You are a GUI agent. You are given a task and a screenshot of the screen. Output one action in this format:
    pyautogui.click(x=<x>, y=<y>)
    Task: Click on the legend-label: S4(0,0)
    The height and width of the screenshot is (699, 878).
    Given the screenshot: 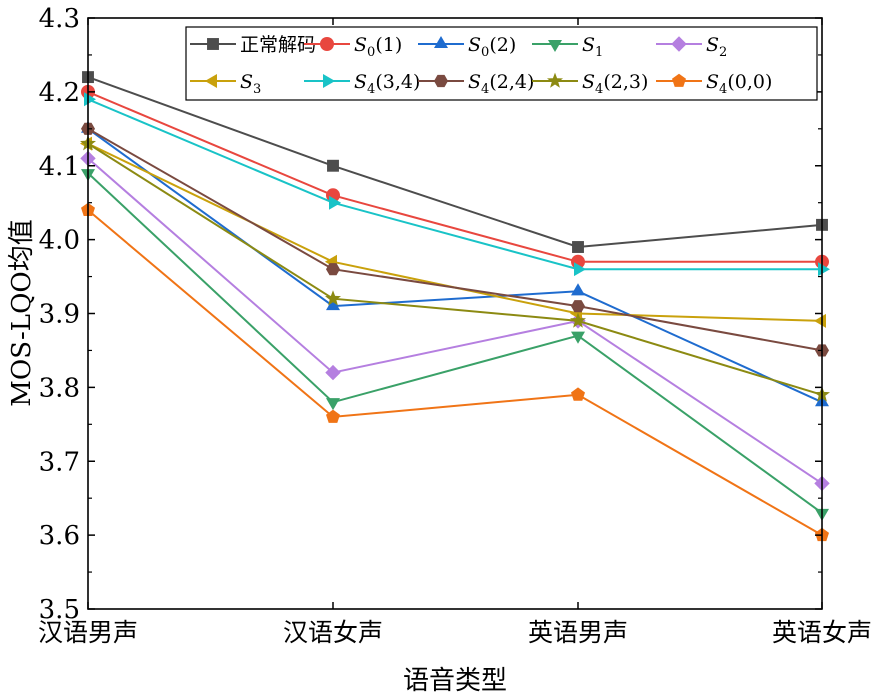 What is the action you would take?
    pyautogui.click(x=739, y=84)
    